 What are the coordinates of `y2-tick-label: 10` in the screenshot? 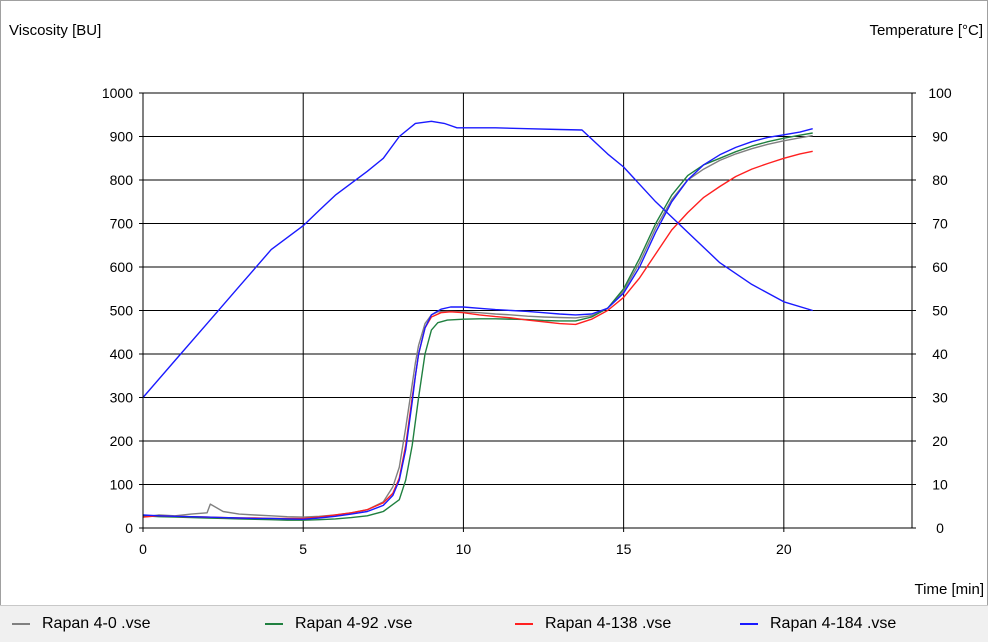 It's located at (940, 485).